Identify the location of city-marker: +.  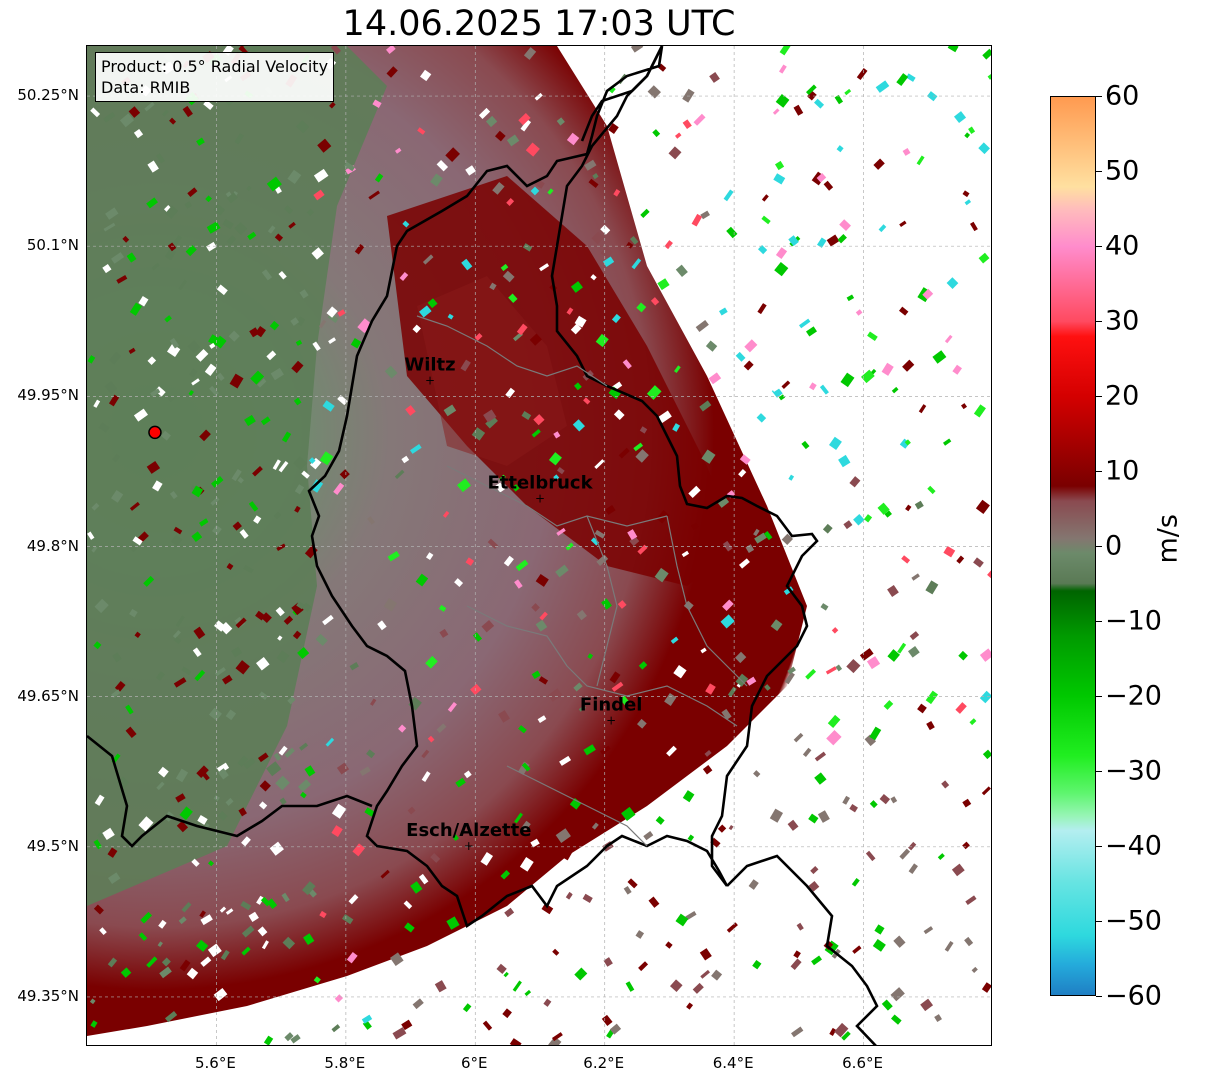
(430, 380).